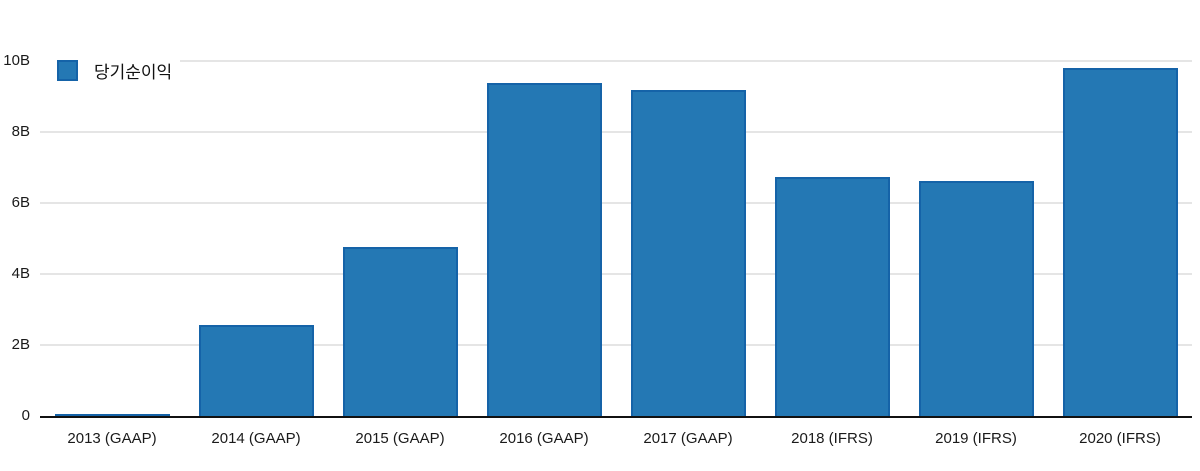 The width and height of the screenshot is (1200, 471). I want to click on bar-2015, so click(400, 331).